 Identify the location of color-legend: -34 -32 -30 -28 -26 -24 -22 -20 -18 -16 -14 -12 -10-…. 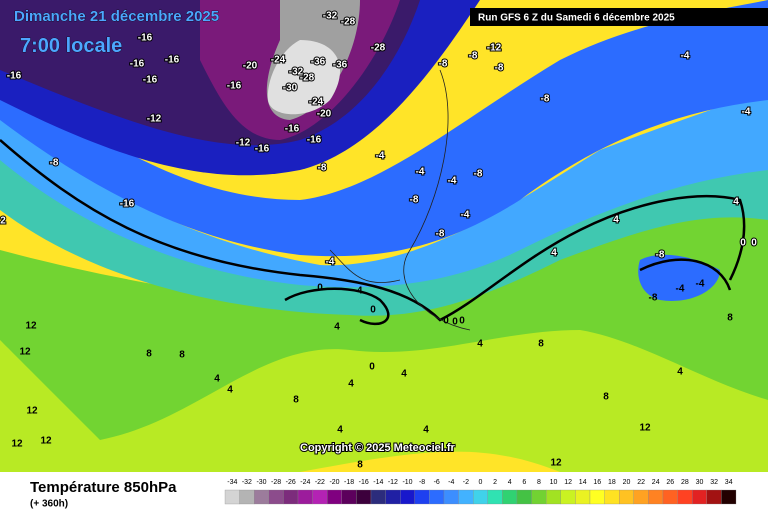
(480, 492).